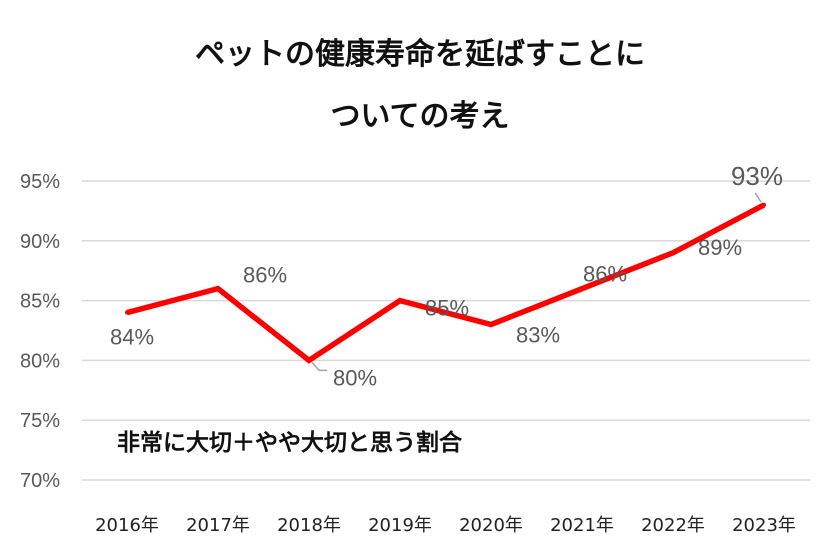 The height and width of the screenshot is (558, 840). What do you see at coordinates (40, 242) in the screenshot?
I see `y-tick-label: 90%` at bounding box center [40, 242].